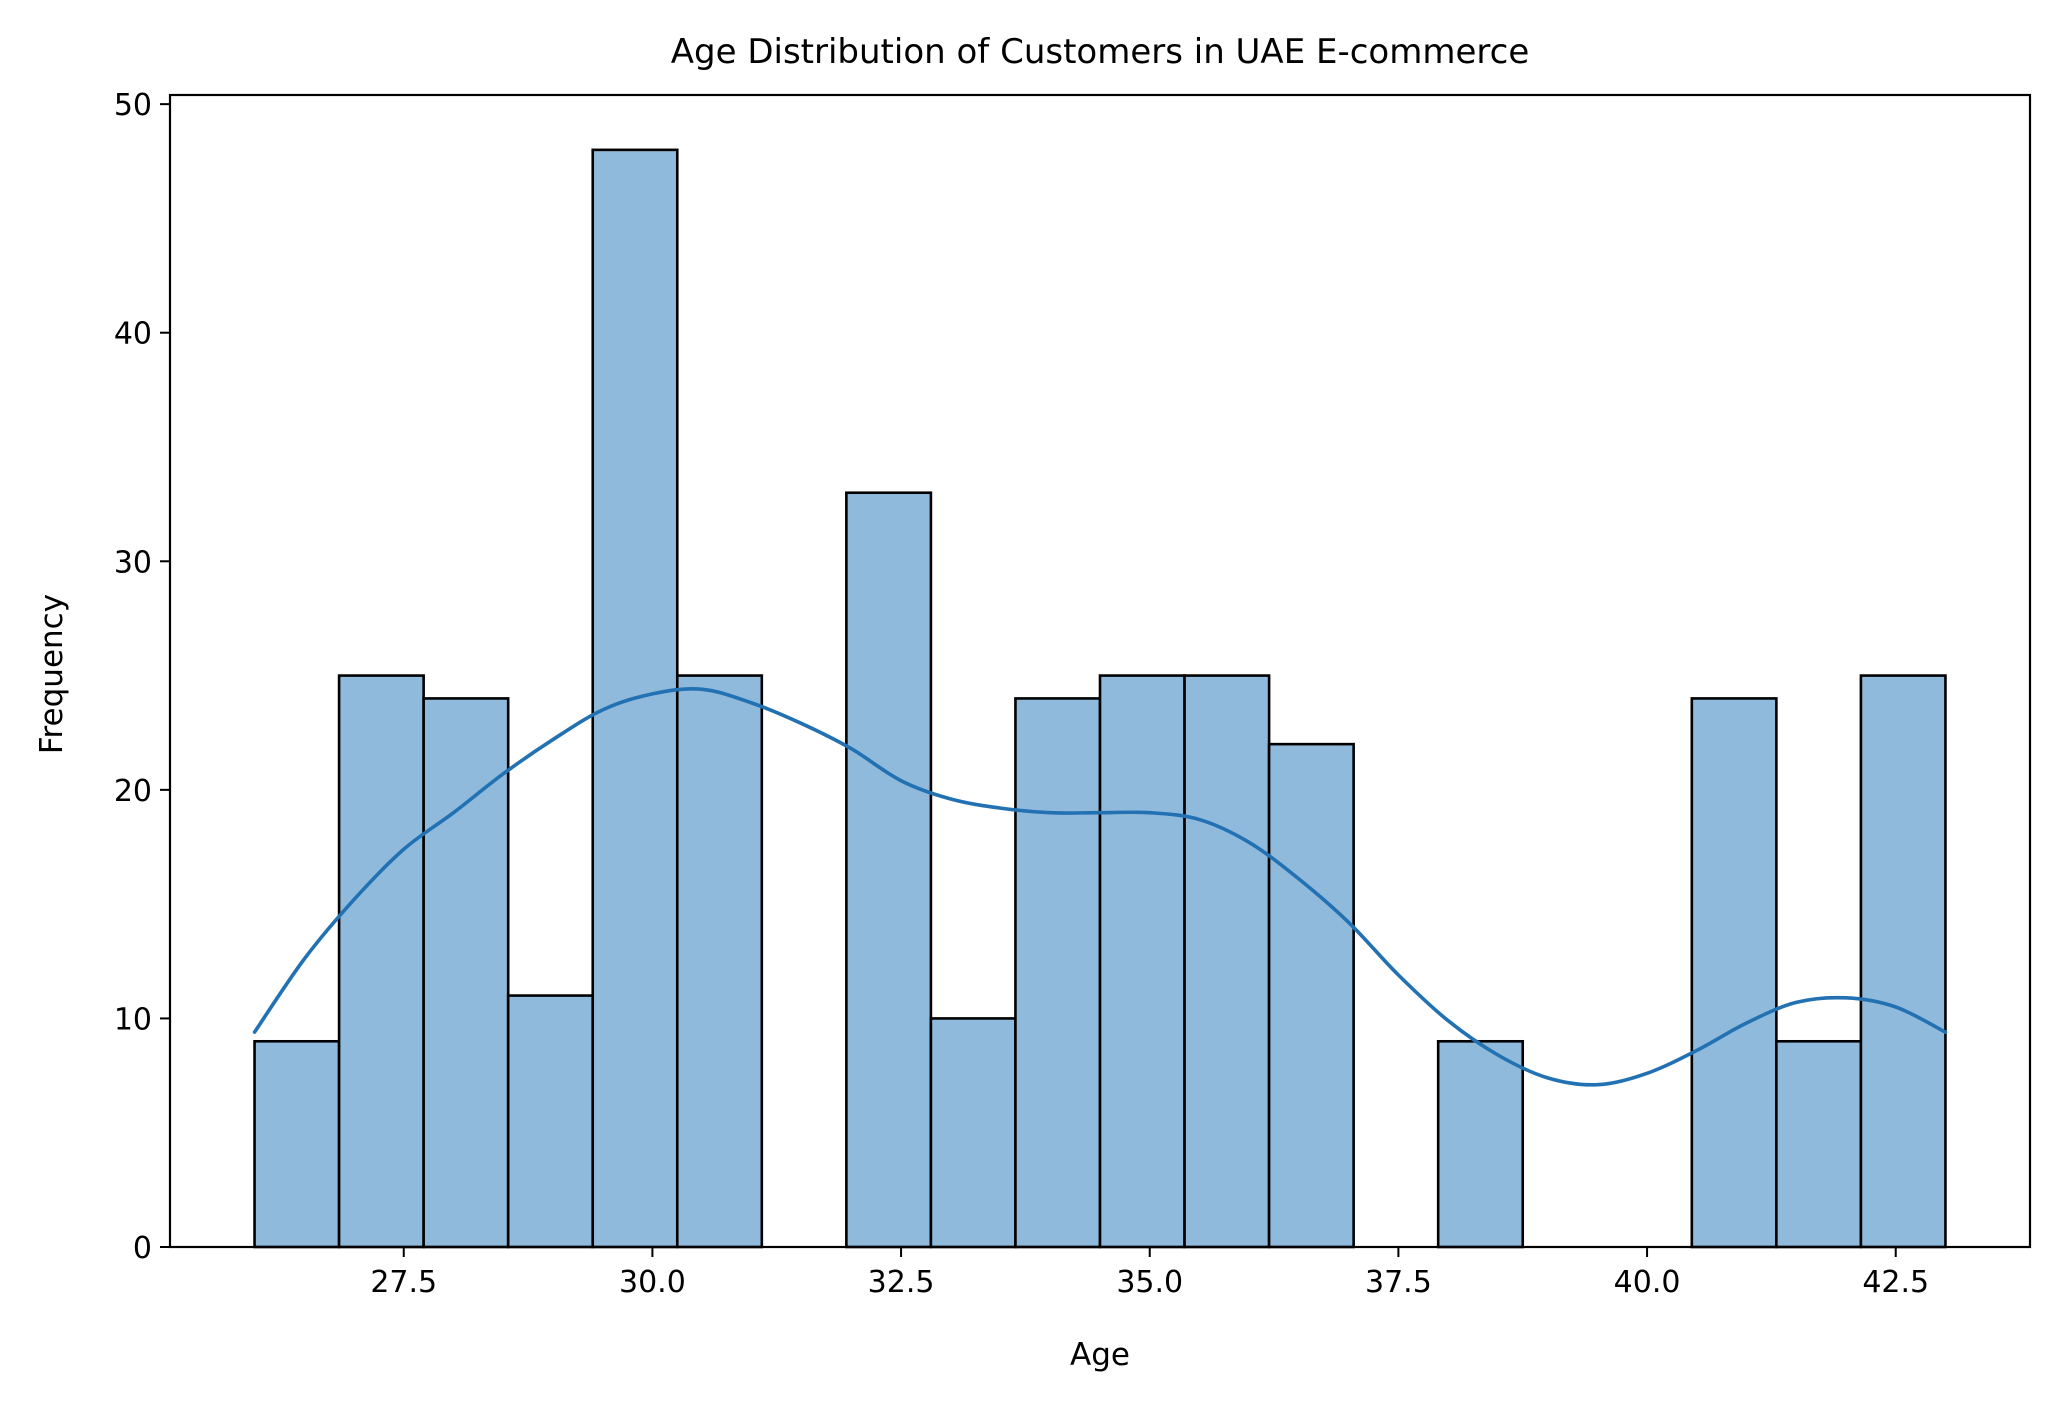 This screenshot has width=2058, height=1403. What do you see at coordinates (1895, 1282) in the screenshot?
I see `x-tick-label: 42.5` at bounding box center [1895, 1282].